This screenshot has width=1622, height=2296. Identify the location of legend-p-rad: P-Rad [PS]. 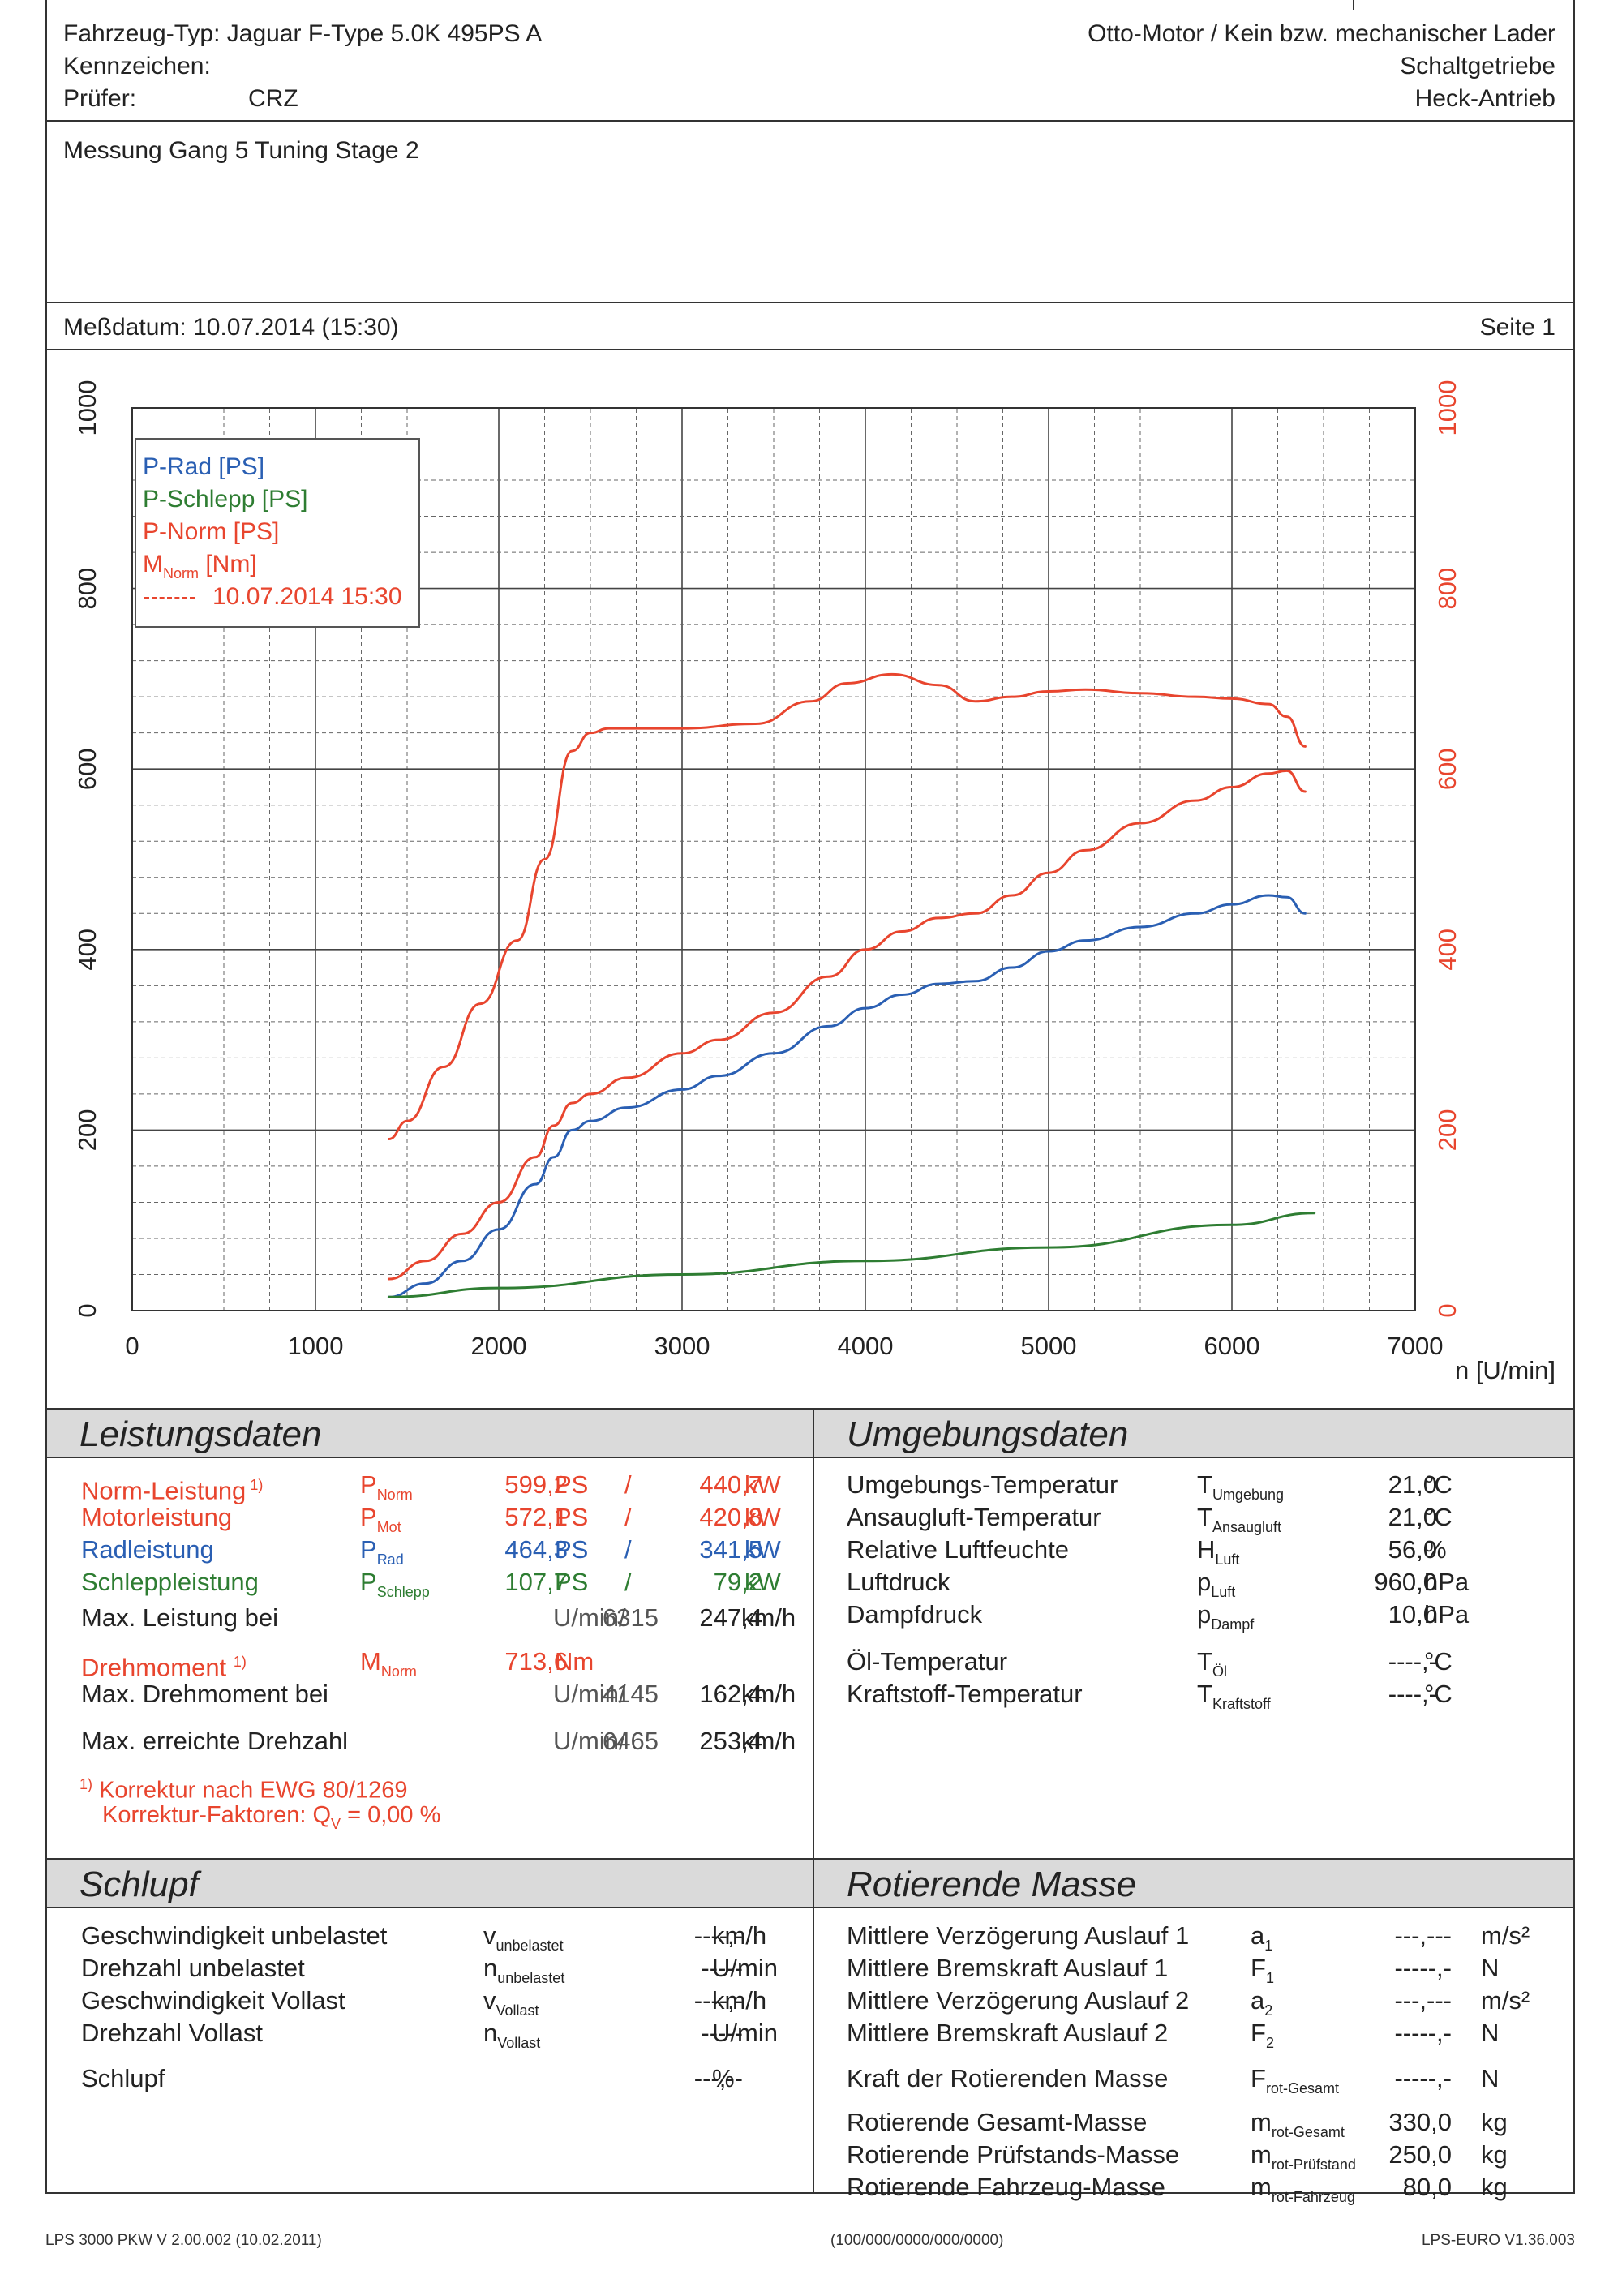
(204, 466).